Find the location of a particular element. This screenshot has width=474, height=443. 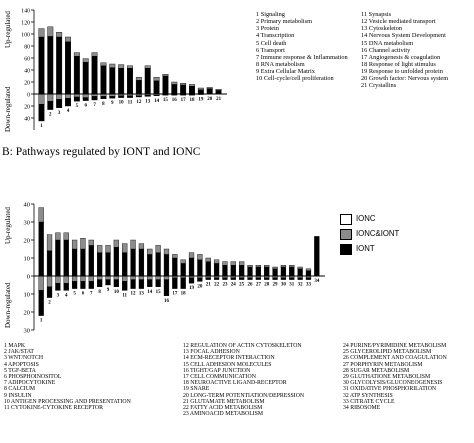

chart-b-category-label: 32 is located at coordinates (301, 285).